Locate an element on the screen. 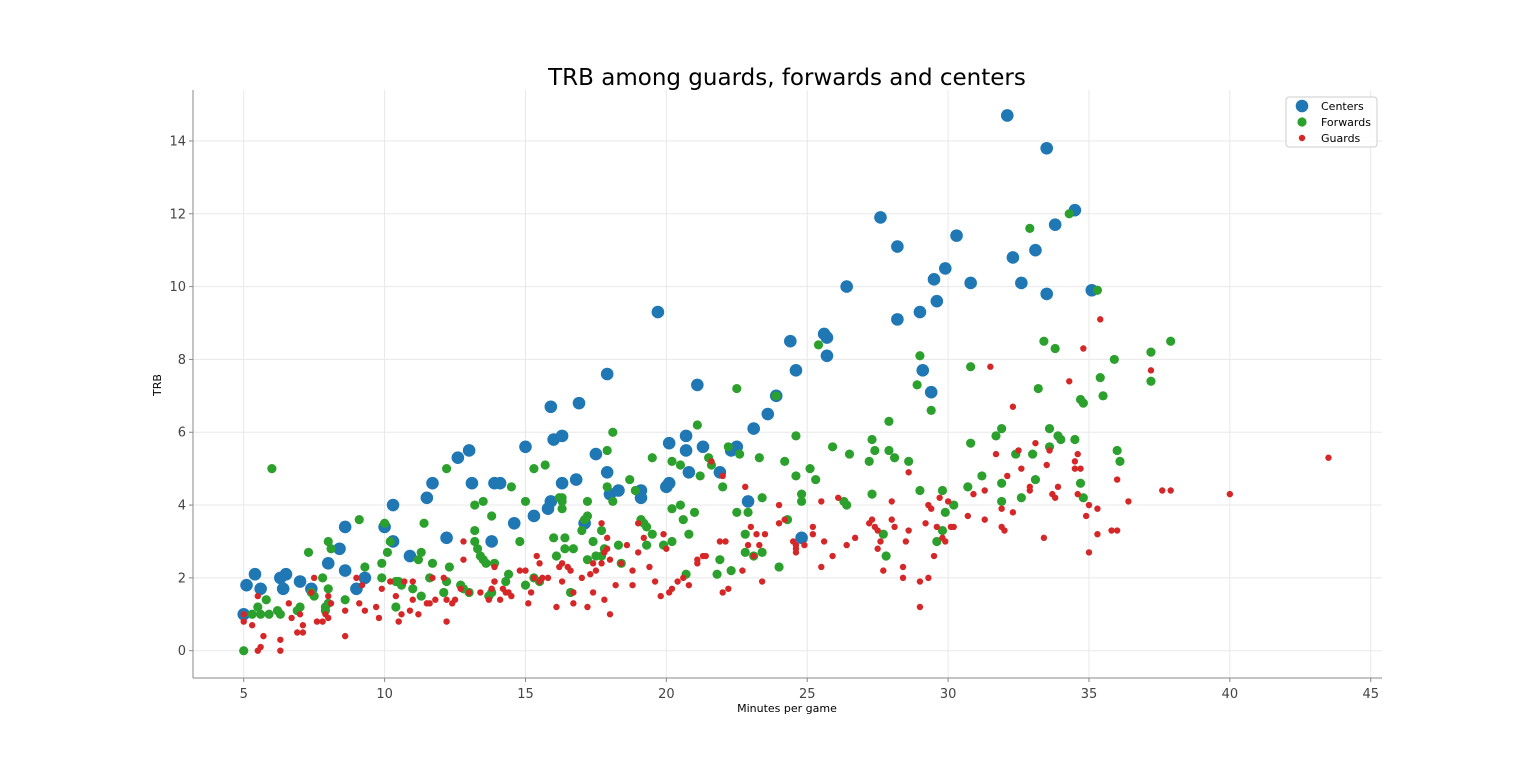 This screenshot has width=1536, height=762. y-tick-label: 10 is located at coordinates (177, 287).